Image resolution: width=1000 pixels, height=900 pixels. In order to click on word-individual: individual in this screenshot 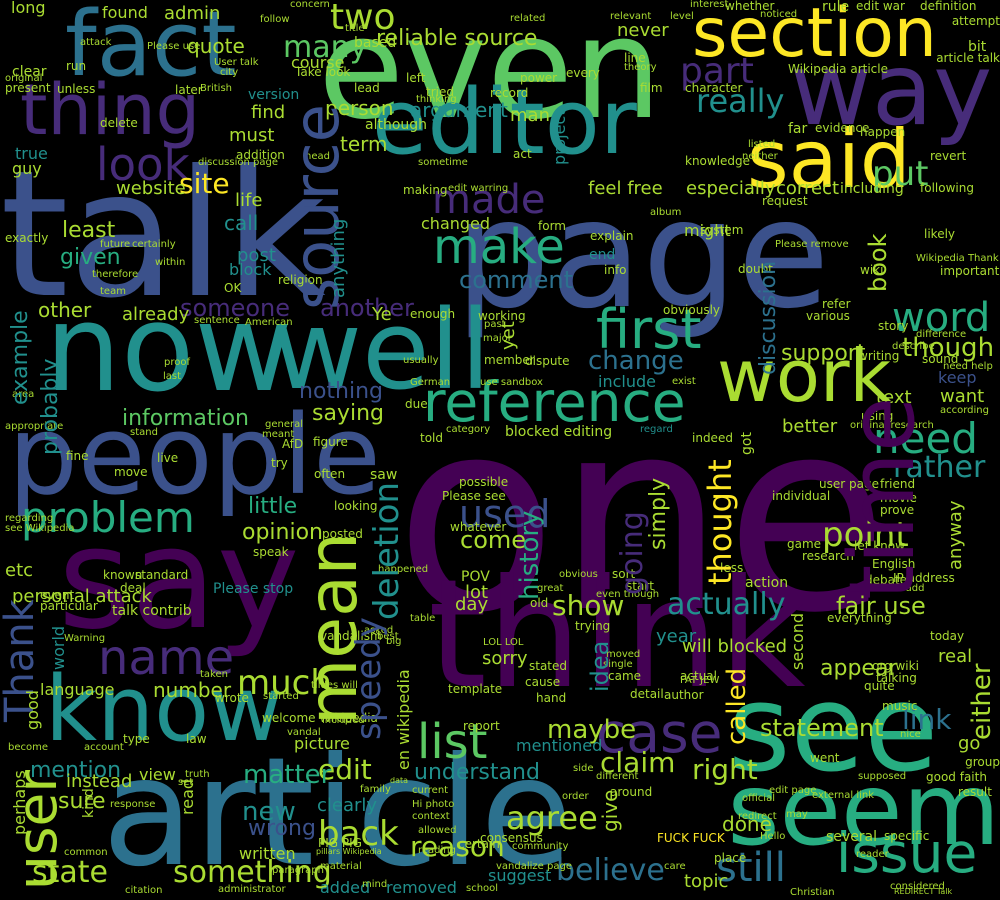, I will do `click(801, 496)`.